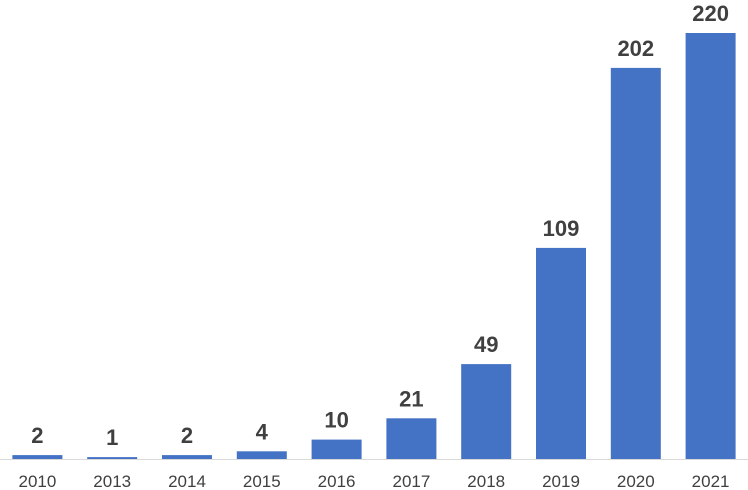 Image resolution: width=748 pixels, height=490 pixels. Describe the element at coordinates (261, 455) in the screenshot. I see `bar-2015` at that location.